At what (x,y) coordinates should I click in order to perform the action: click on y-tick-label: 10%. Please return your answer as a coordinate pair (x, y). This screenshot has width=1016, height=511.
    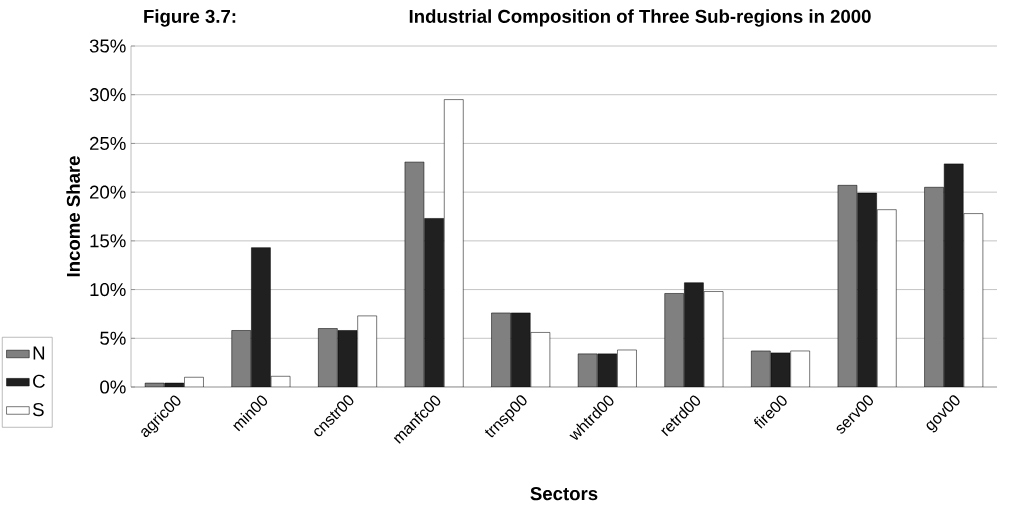
    Looking at the image, I should click on (108, 289).